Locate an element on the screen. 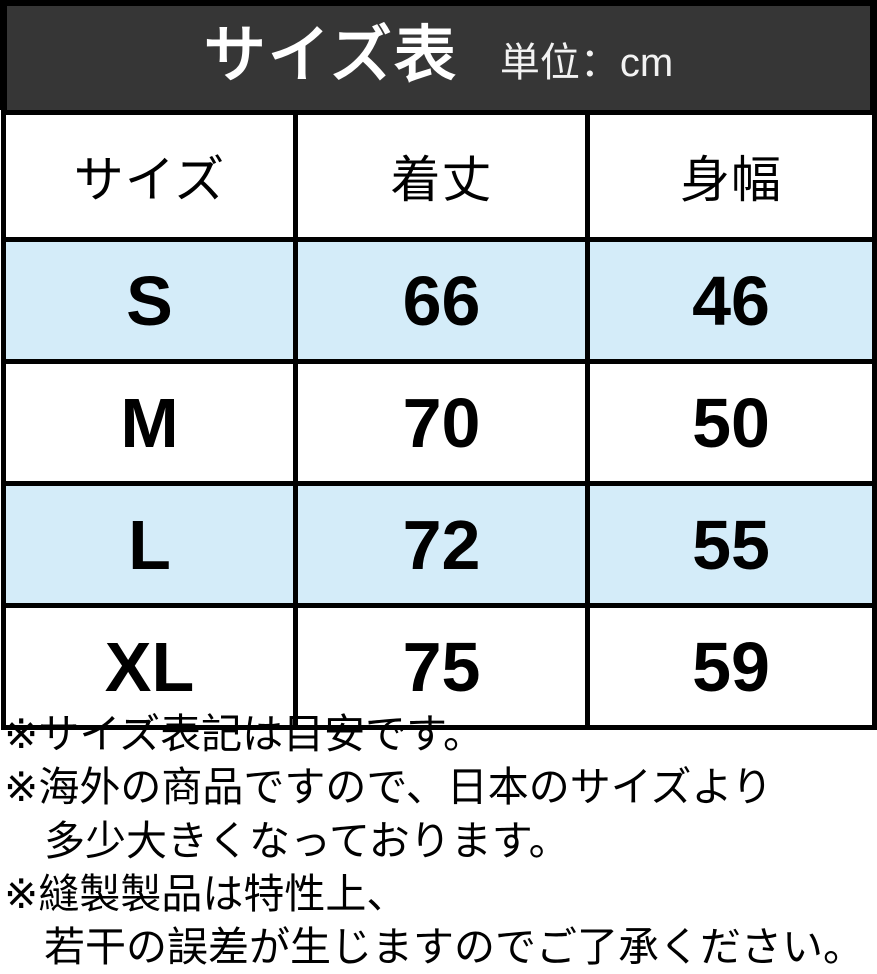 This screenshot has height=974, width=877. footnote-line: ※縫製製品は特性上、 is located at coordinates (206, 893).